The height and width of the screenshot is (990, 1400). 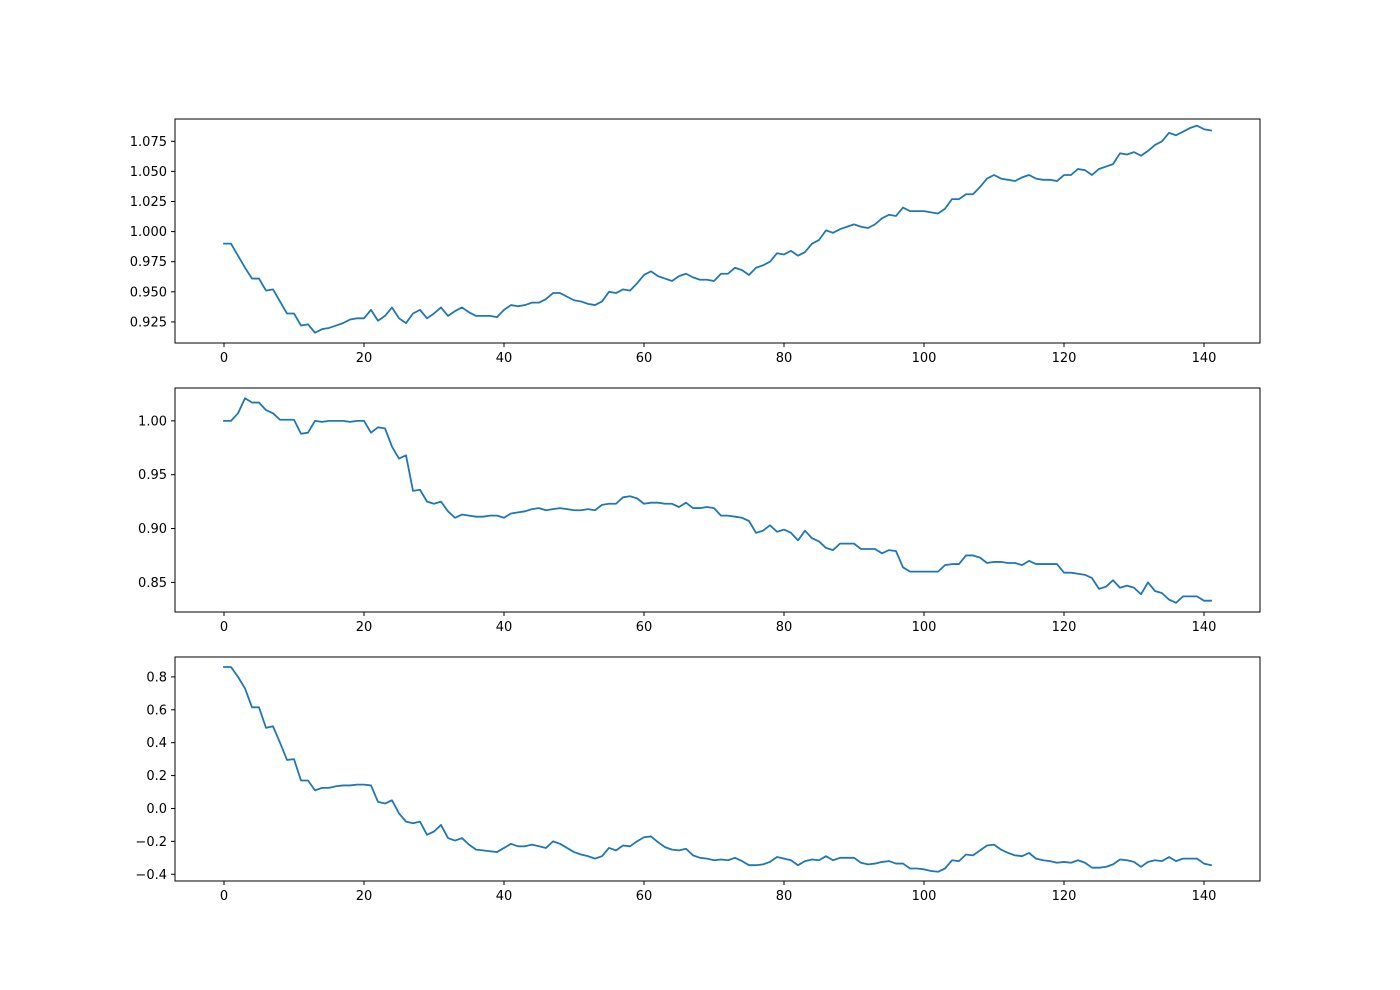 I want to click on y-tick-label-2-3: 0.2, so click(x=156, y=776).